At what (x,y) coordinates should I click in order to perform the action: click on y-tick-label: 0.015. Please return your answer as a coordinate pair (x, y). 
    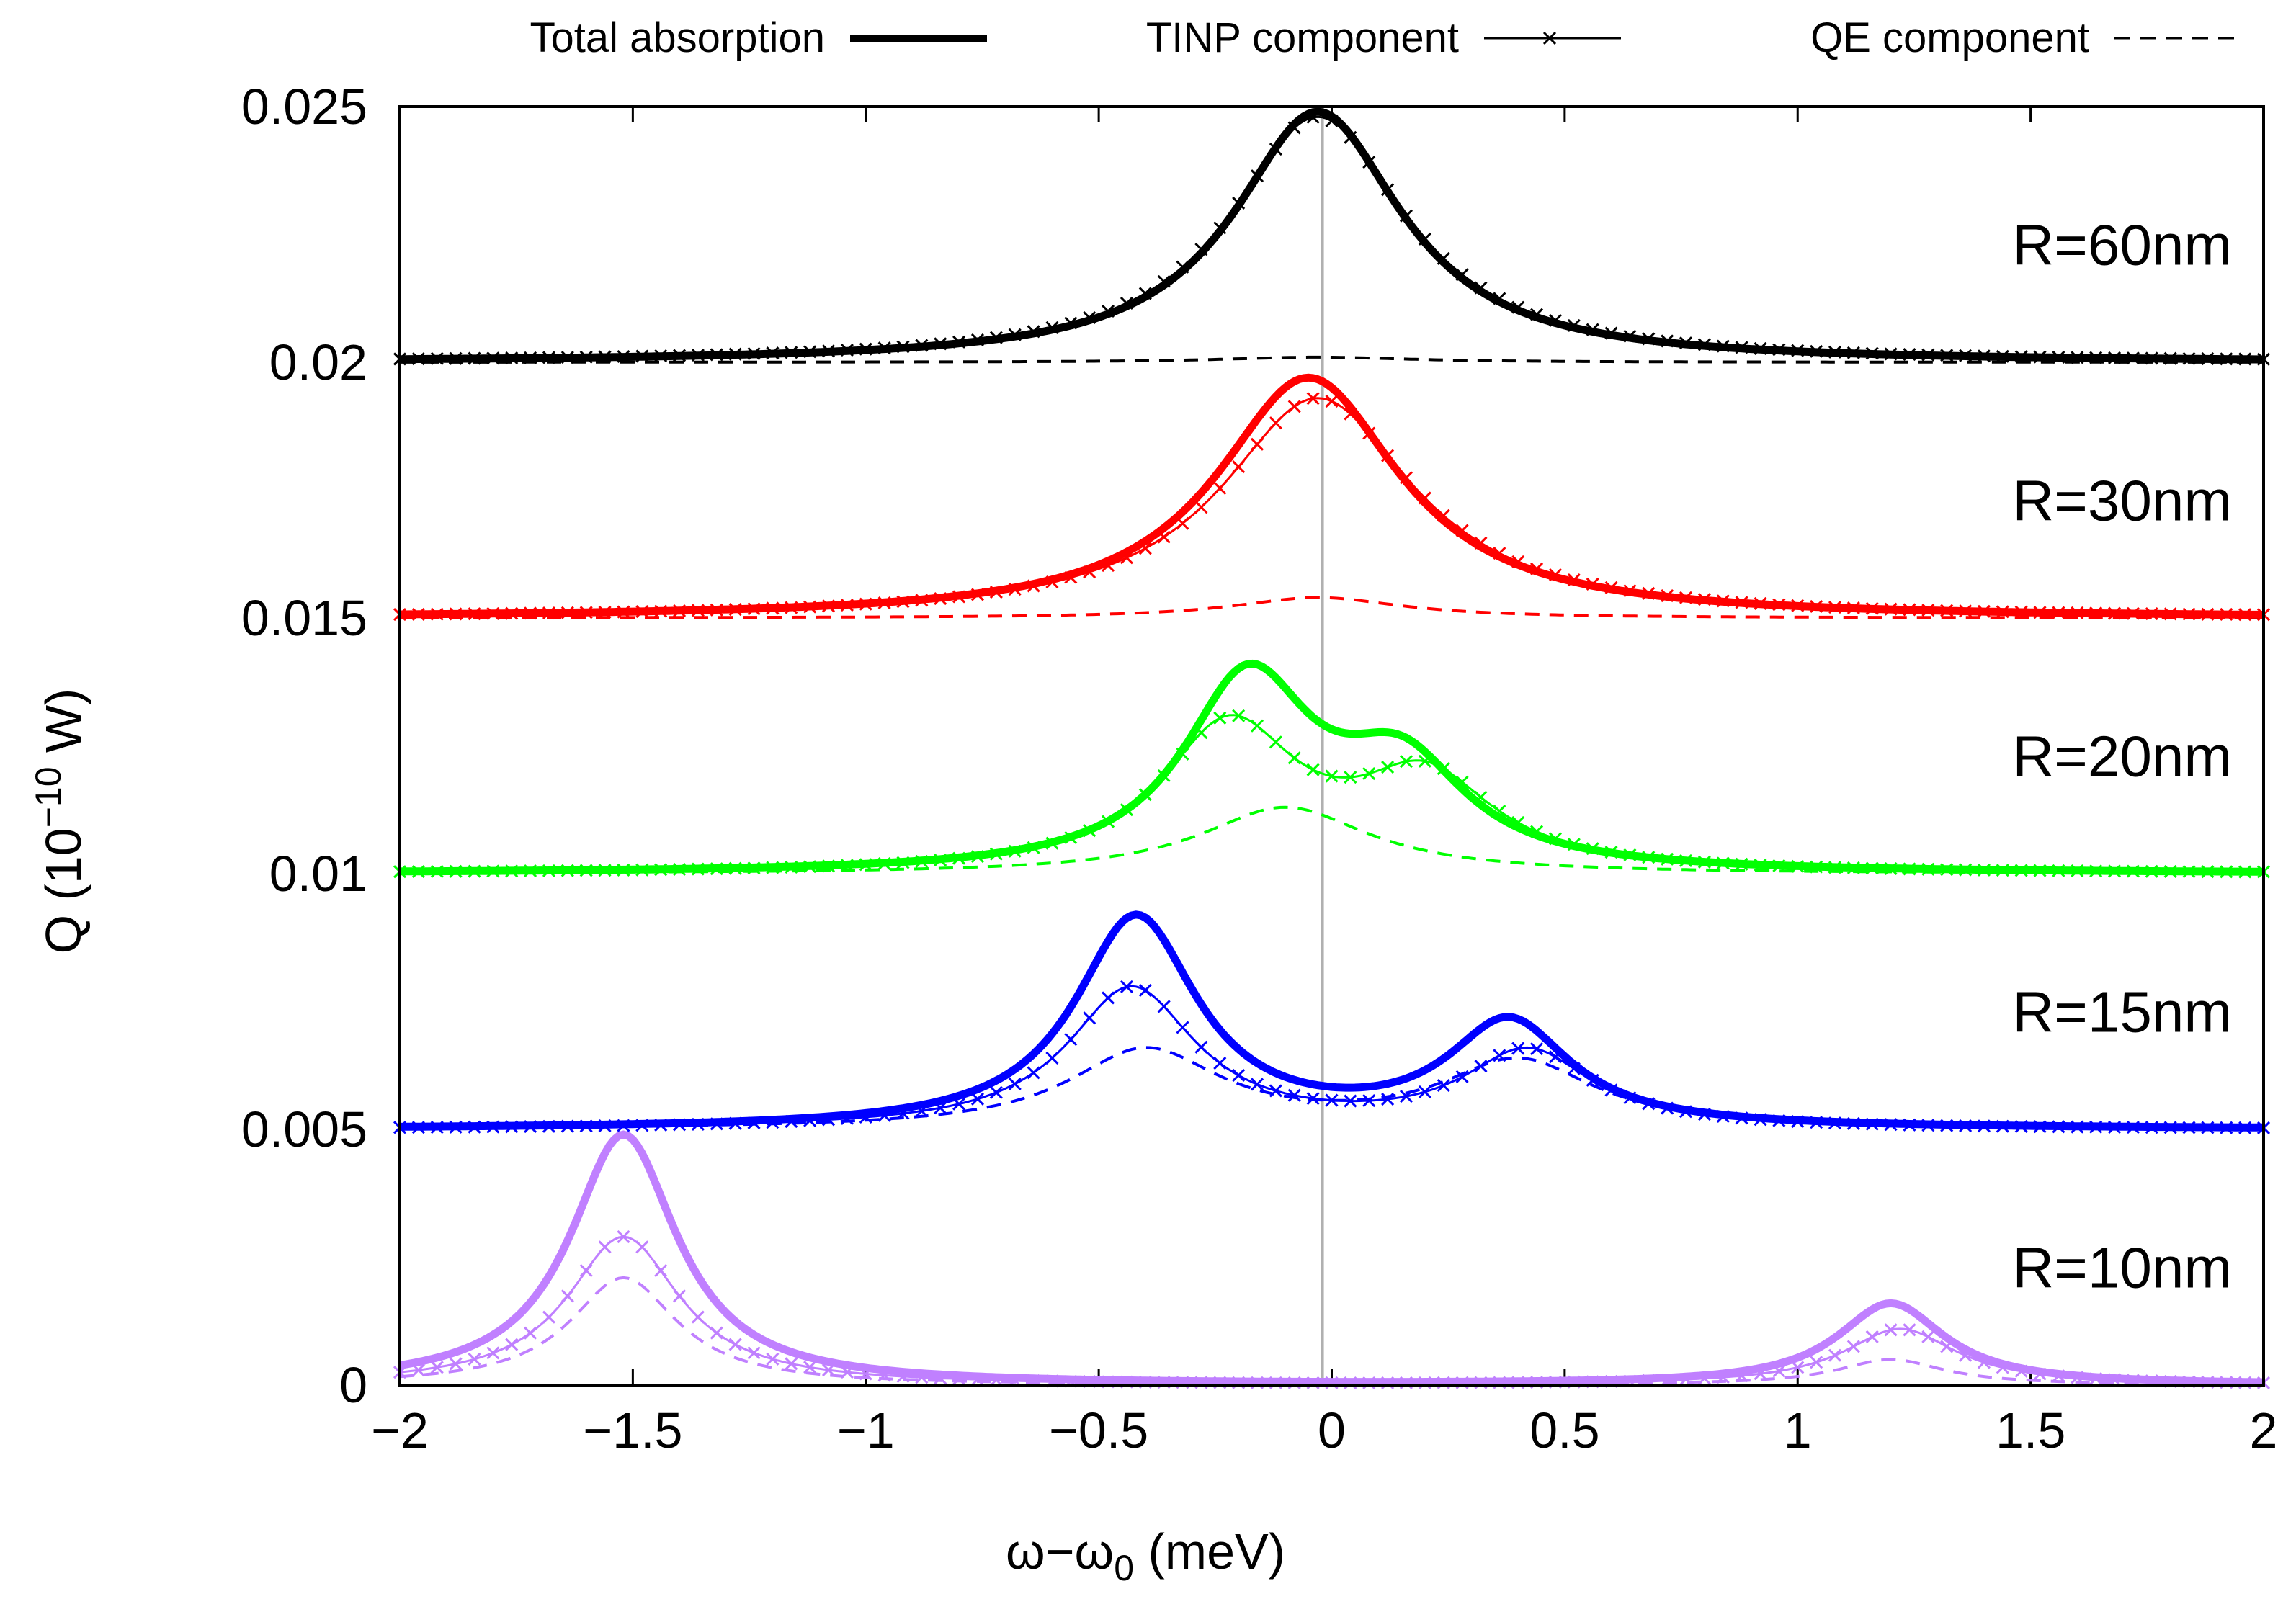
    Looking at the image, I should click on (304, 618).